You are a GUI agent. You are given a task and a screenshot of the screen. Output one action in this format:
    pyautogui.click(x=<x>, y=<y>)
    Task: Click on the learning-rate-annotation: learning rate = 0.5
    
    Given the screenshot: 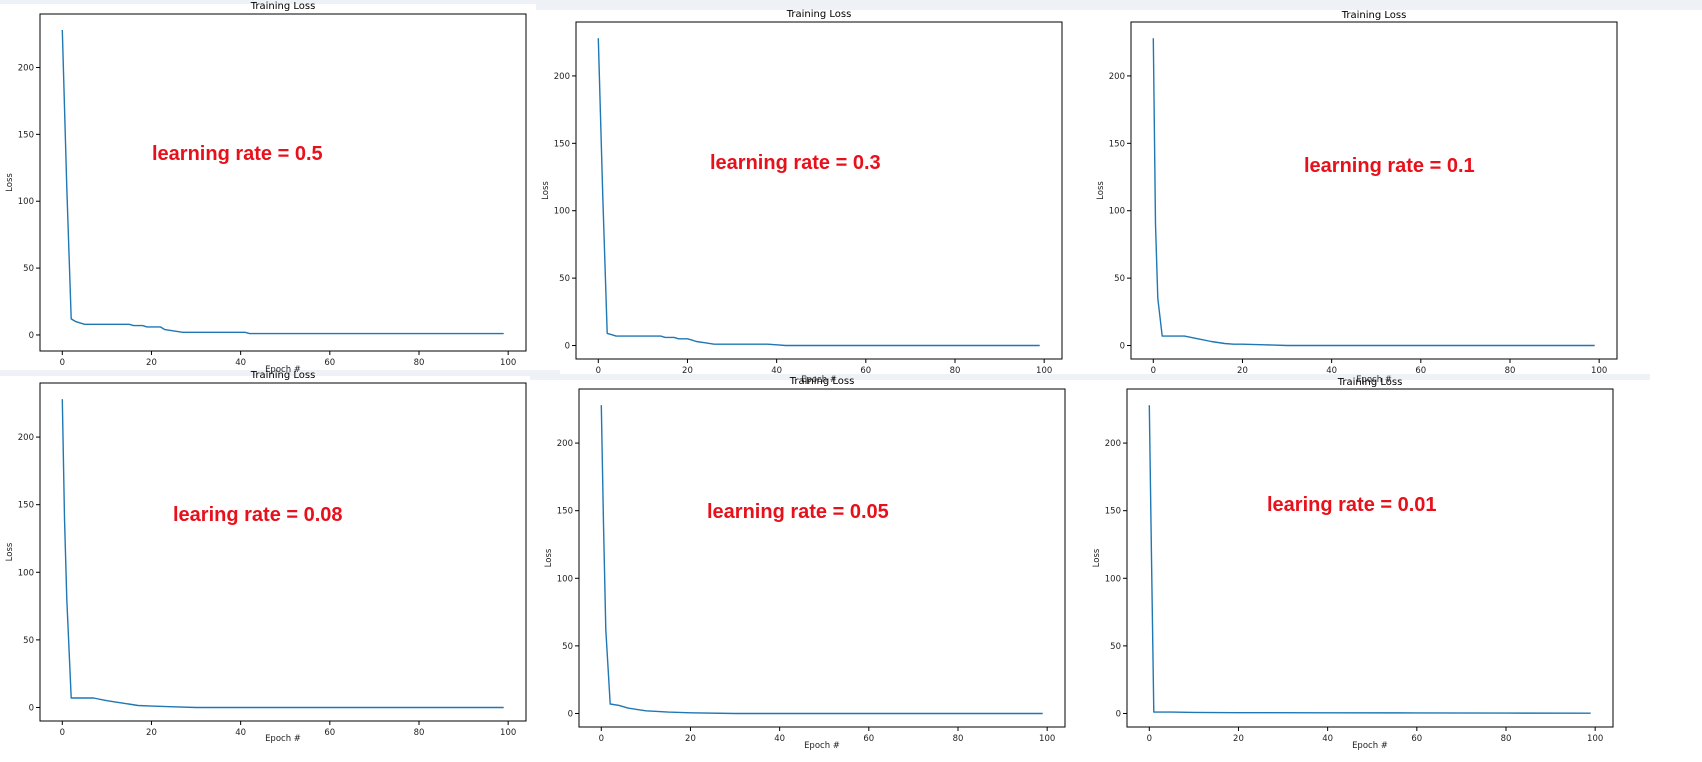 What is the action you would take?
    pyautogui.click(x=237, y=154)
    